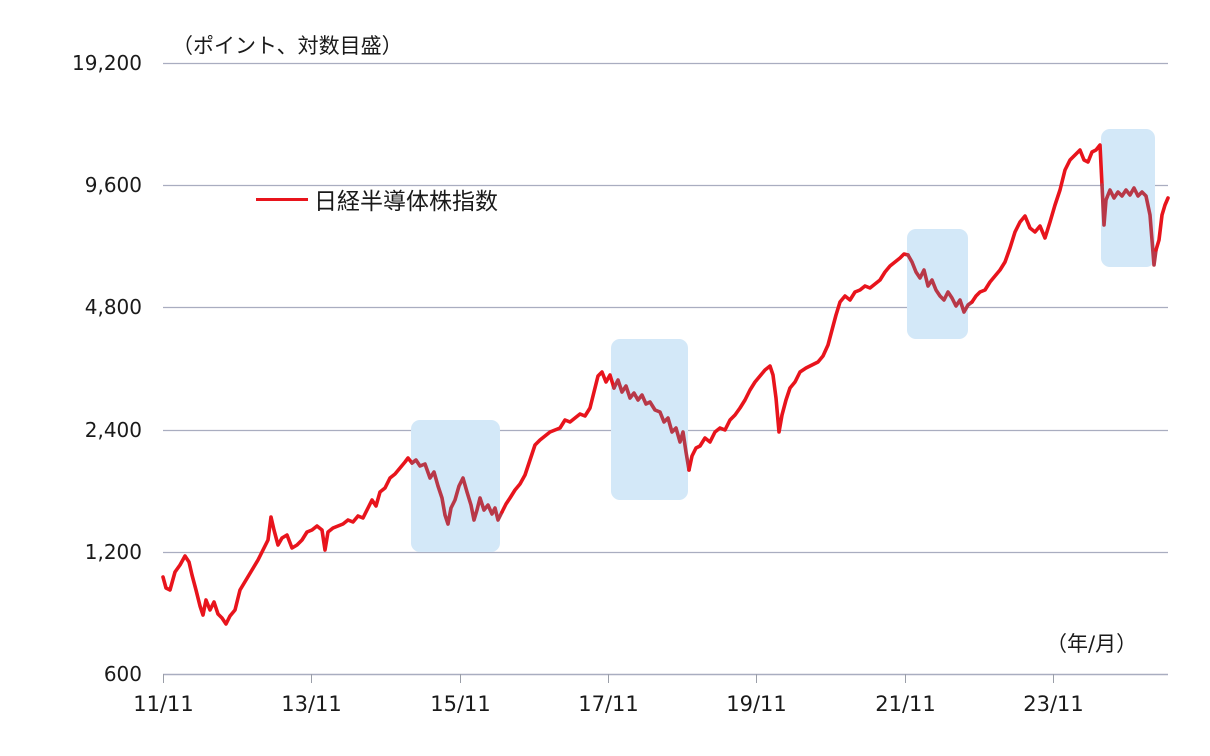 This screenshot has height=756, width=1210. What do you see at coordinates (113, 306) in the screenshot?
I see `y-tick-label: 4,800` at bounding box center [113, 306].